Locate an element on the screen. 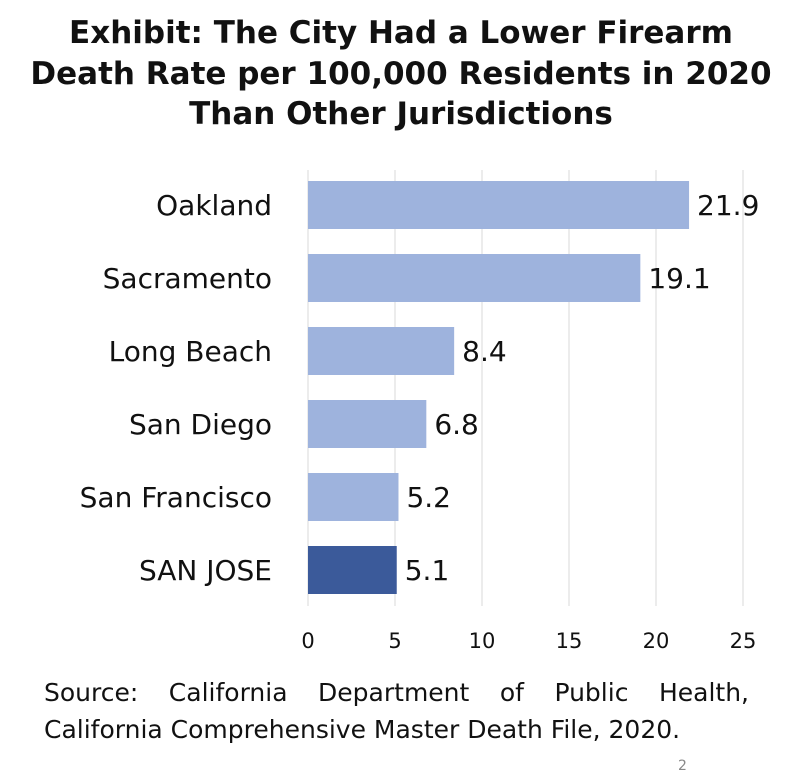 The width and height of the screenshot is (802, 781). value-label: 21.9 is located at coordinates (728, 205).